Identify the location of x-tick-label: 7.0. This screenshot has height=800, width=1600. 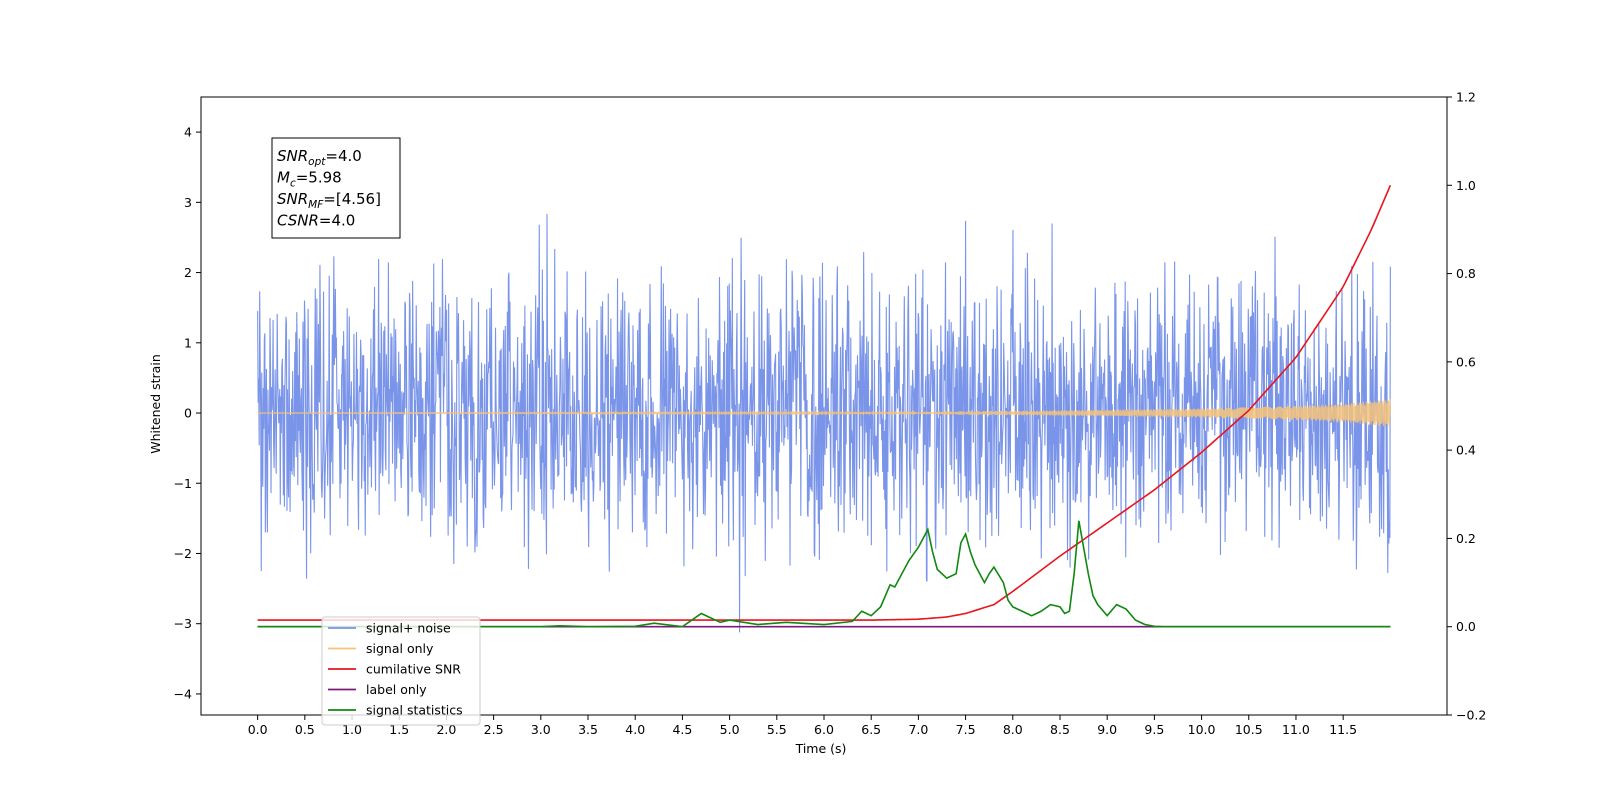
(918, 729).